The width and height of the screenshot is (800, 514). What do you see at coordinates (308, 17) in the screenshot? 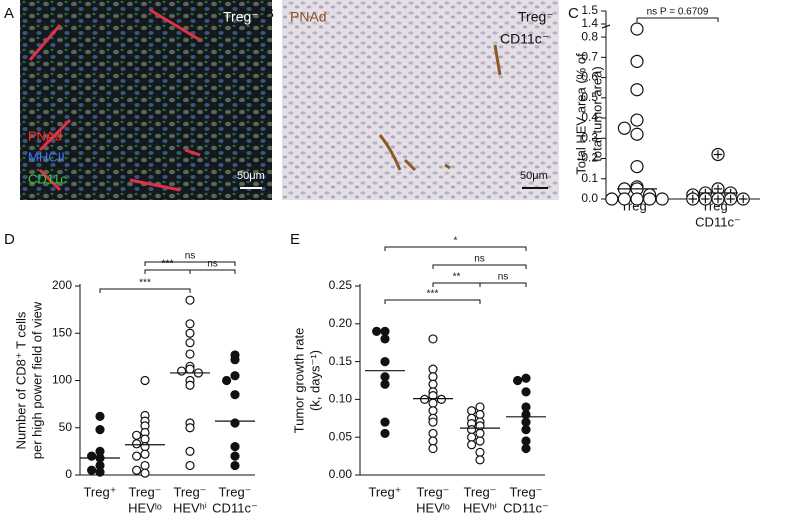
I see `image-stain: PNAd` at bounding box center [308, 17].